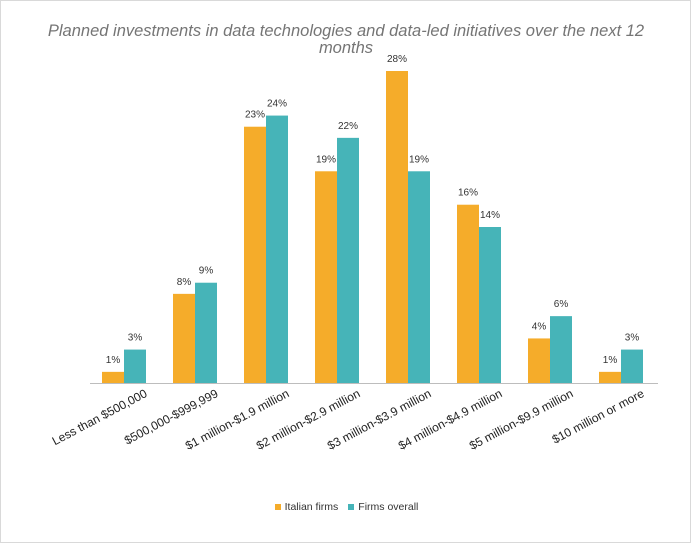 The height and width of the screenshot is (543, 691). What do you see at coordinates (206, 271) in the screenshot?
I see `data-label-firms-overall-1: 9%` at bounding box center [206, 271].